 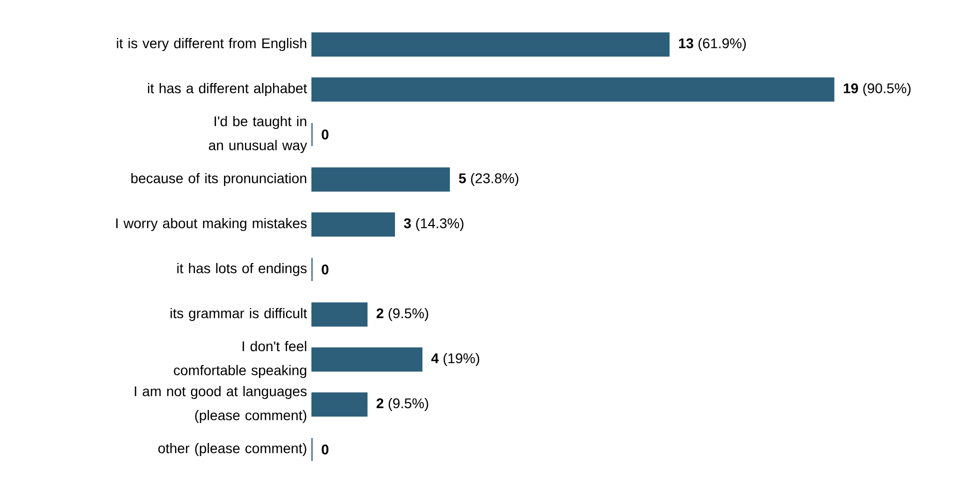 What do you see at coordinates (211, 45) in the screenshot?
I see `y-tick-label: it is very different from English` at bounding box center [211, 45].